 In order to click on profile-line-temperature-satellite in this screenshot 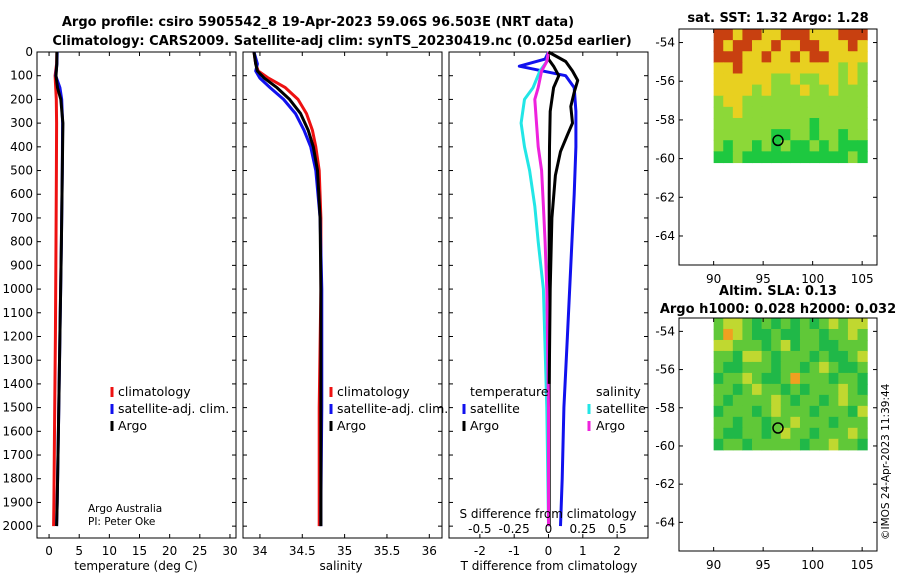, I will do `click(547, 289)`.